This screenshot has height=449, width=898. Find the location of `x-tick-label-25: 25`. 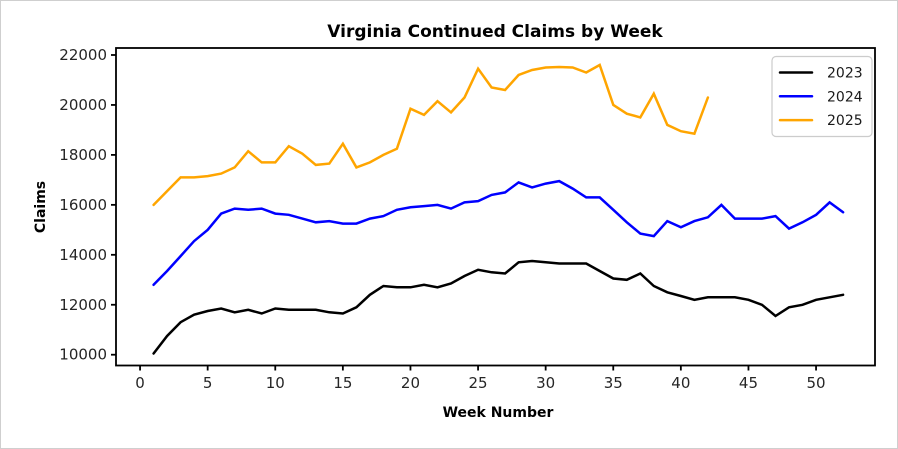

x-tick-label-25: 25 is located at coordinates (478, 383).